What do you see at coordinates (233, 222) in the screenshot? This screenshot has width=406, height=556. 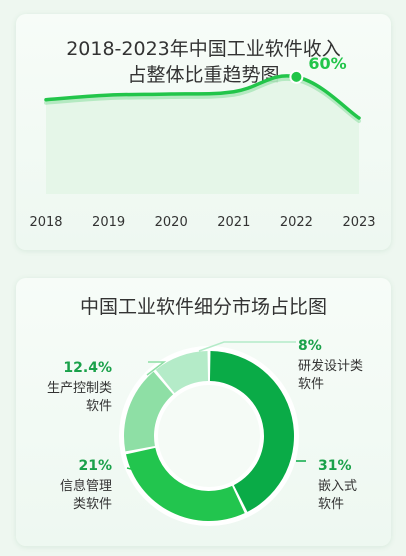 I see `x-tick-label: 2021` at bounding box center [233, 222].